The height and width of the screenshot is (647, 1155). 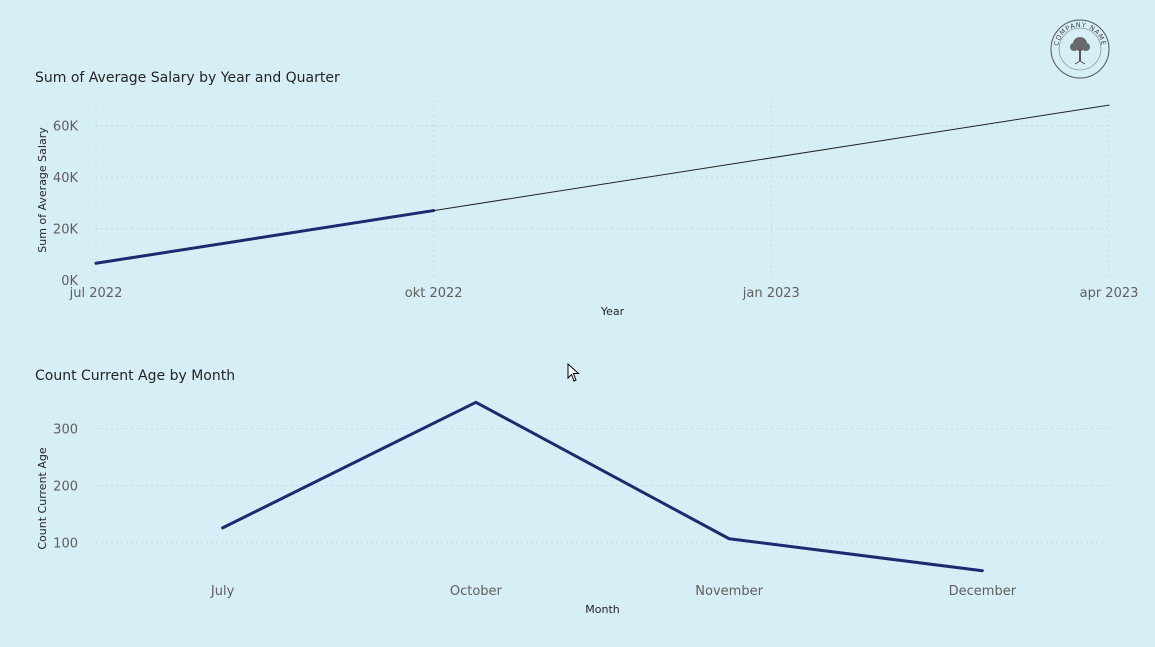 What do you see at coordinates (65, 544) in the screenshot?
I see `y-tick-label: 100` at bounding box center [65, 544].